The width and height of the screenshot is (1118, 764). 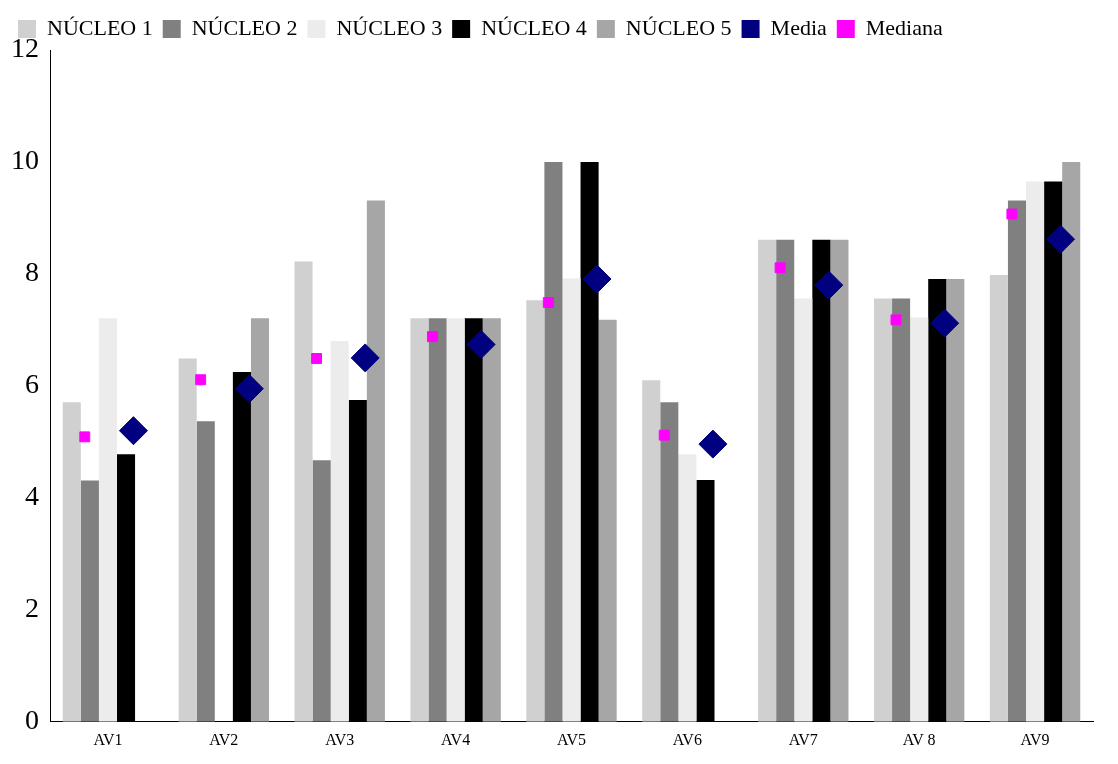 I want to click on y-tick-label: 8, so click(x=32, y=272).